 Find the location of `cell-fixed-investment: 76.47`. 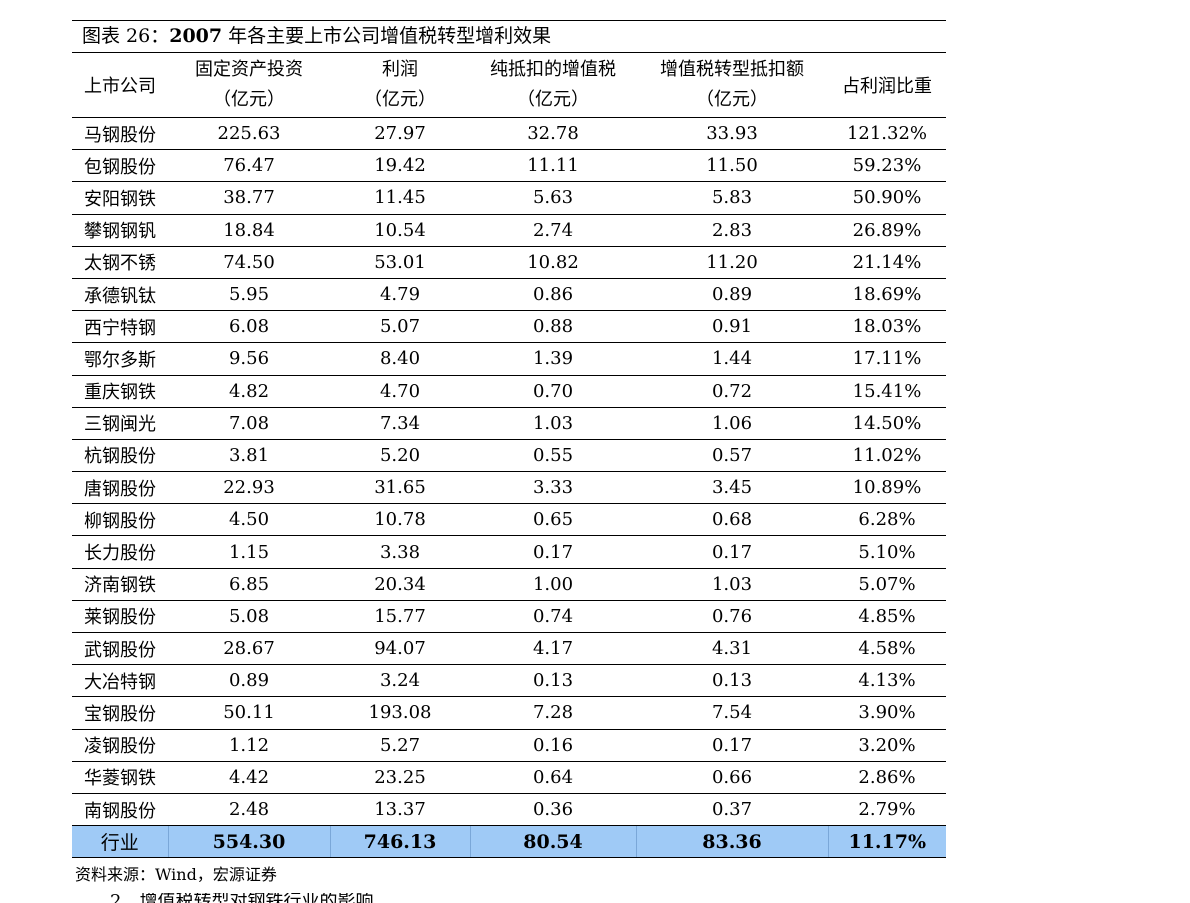

cell-fixed-investment: 76.47 is located at coordinates (249, 166).